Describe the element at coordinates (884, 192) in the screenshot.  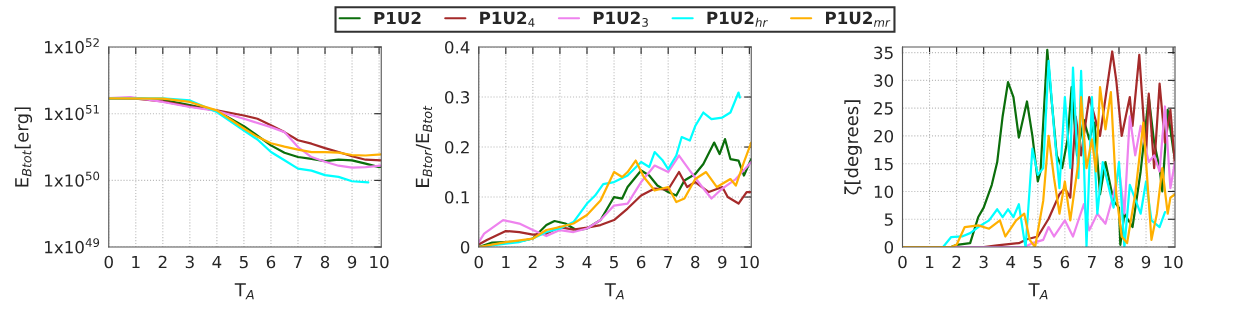
I see `y-tick-label: 10` at that location.